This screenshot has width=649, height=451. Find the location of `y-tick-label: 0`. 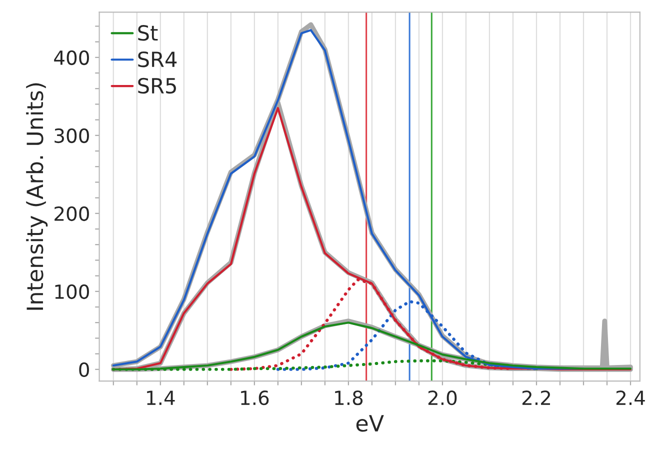

y-tick-label: 0 is located at coordinates (84, 370).